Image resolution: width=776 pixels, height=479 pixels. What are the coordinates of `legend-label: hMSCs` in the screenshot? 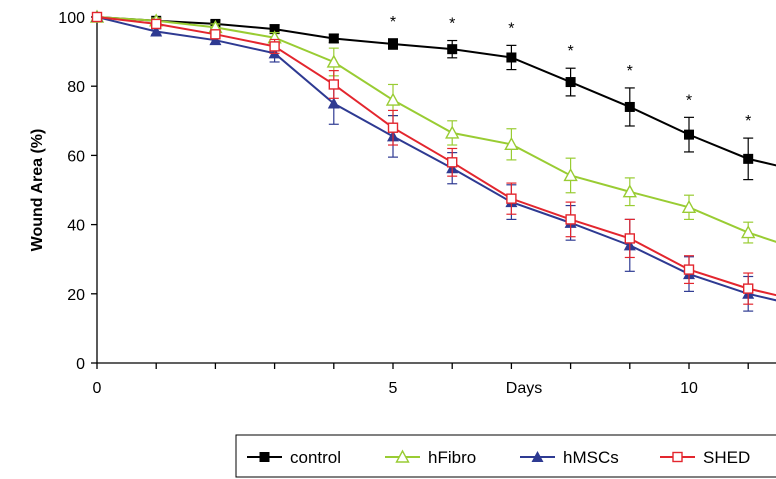 It's located at (591, 457).